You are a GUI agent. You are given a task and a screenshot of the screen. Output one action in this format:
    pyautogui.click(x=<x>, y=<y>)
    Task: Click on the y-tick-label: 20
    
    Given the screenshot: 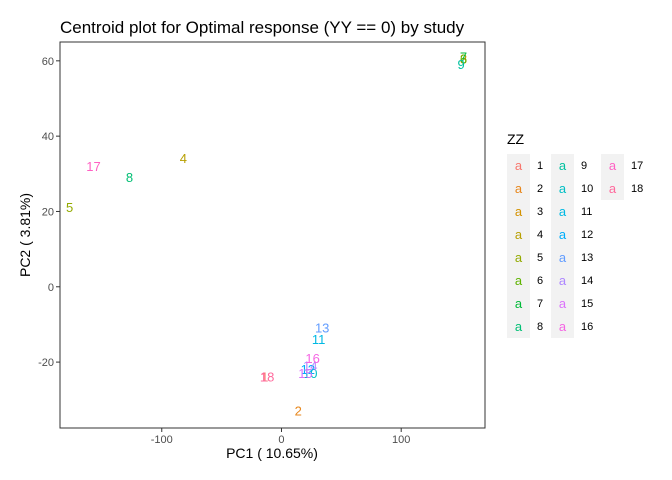 What is the action you would take?
    pyautogui.click(x=48, y=212)
    